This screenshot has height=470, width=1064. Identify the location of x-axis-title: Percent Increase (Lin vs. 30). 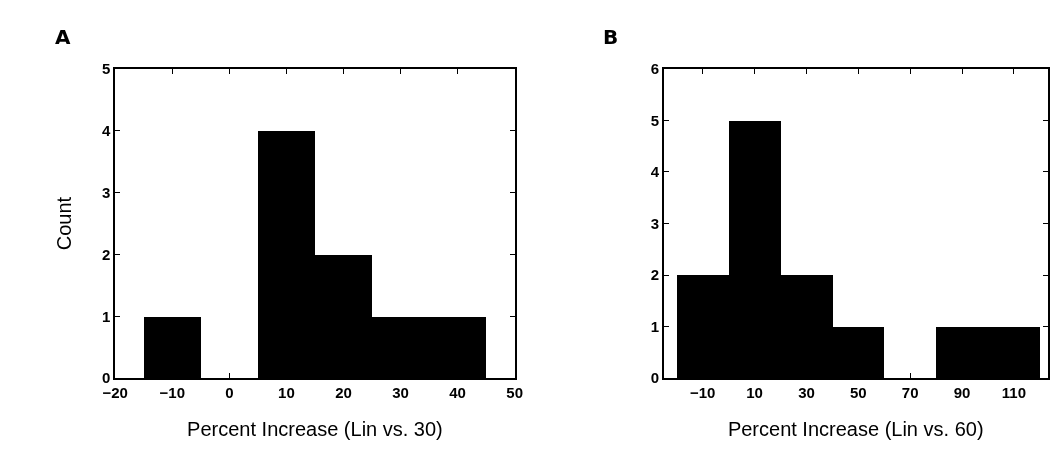
(315, 428).